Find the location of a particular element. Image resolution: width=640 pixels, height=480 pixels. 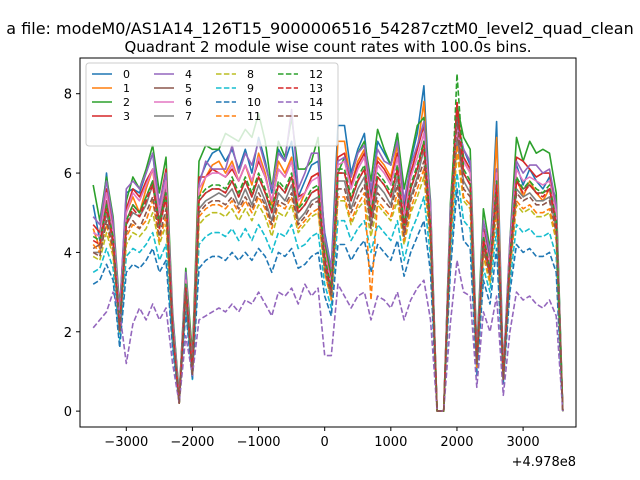

x-tick-label: −1000 is located at coordinates (259, 442).